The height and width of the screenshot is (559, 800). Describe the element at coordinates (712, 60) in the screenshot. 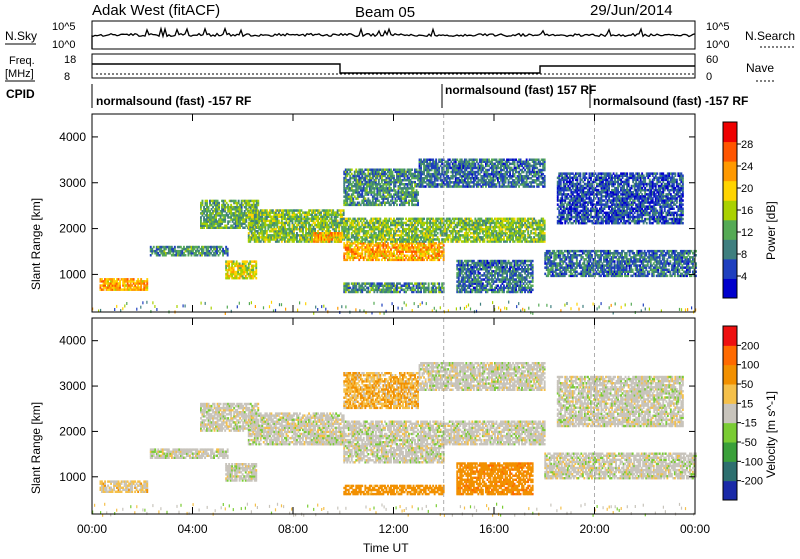

I see `freq-right-tick-high: 60` at that location.